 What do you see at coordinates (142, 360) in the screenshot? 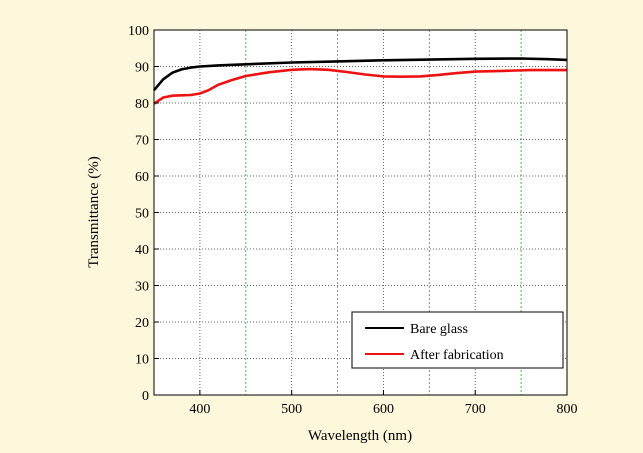
I see `y-tick-label: 10` at bounding box center [142, 360].